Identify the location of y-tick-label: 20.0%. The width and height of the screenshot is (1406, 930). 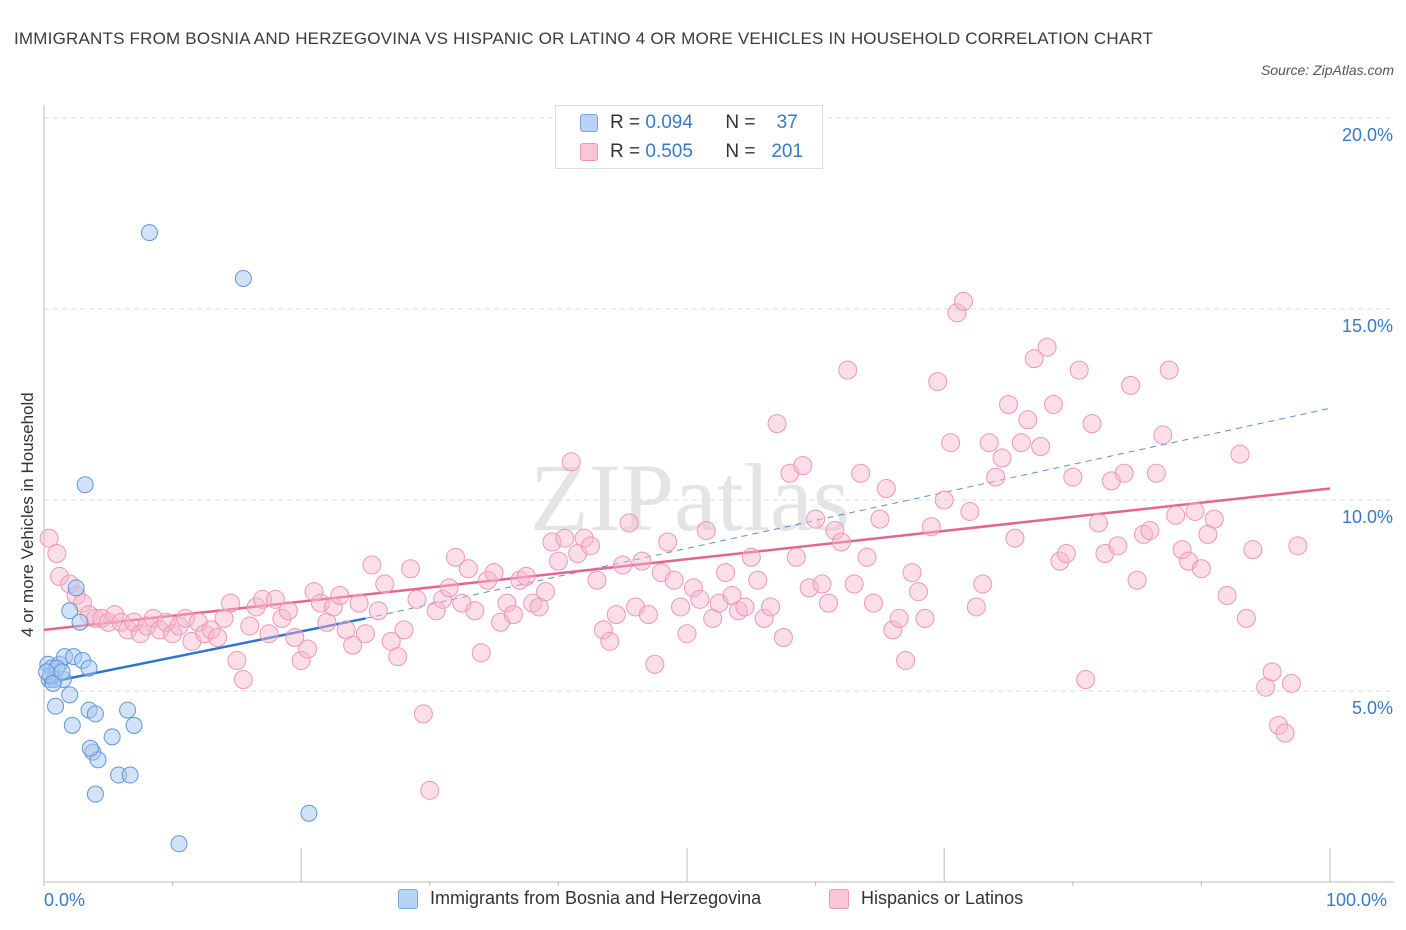
(1367, 135).